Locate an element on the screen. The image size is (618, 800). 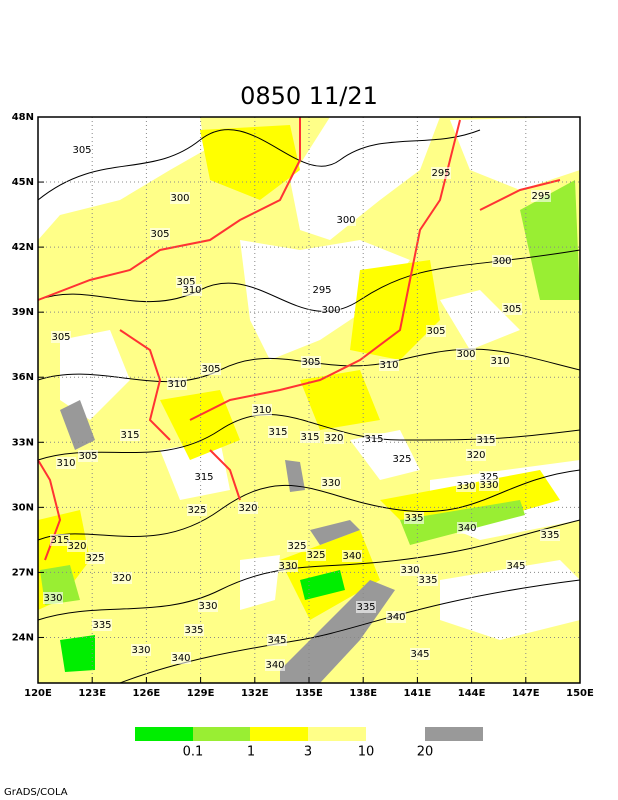
wet-area is located at coordinates (340, 400).